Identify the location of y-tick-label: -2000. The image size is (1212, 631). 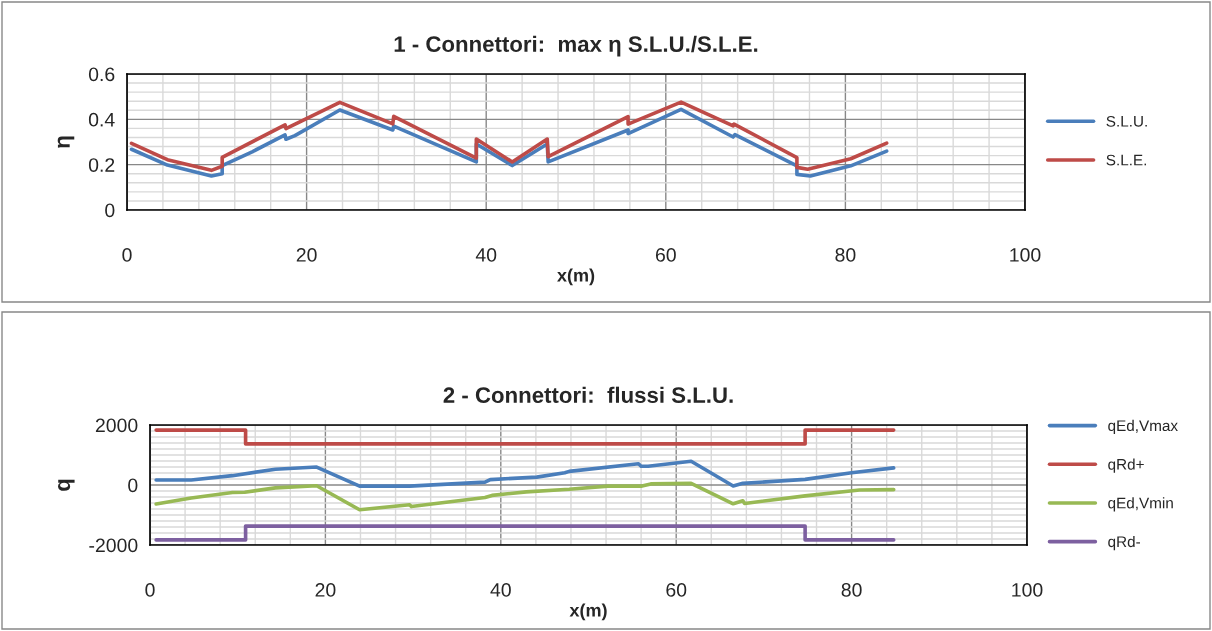
(113, 545).